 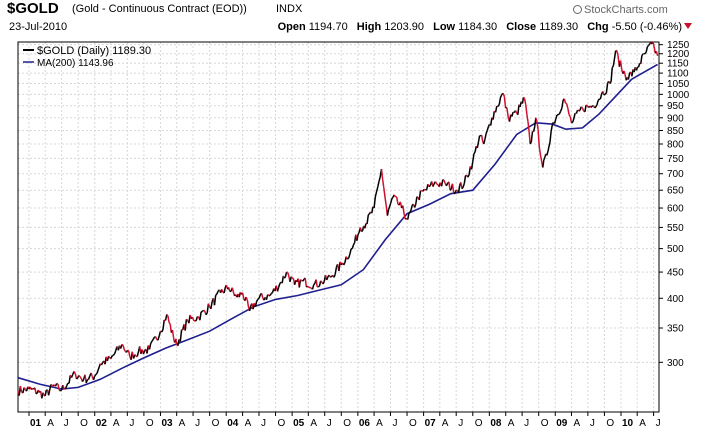 I want to click on y-tick-label: 850, so click(x=675, y=131).